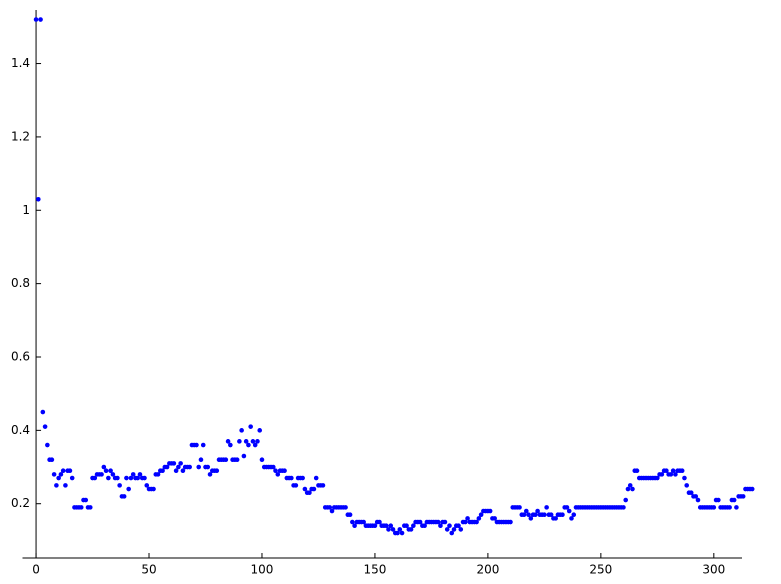 The width and height of the screenshot is (781, 584). Describe the element at coordinates (20, 283) in the screenshot. I see `y-tick-label: 0.8` at that location.